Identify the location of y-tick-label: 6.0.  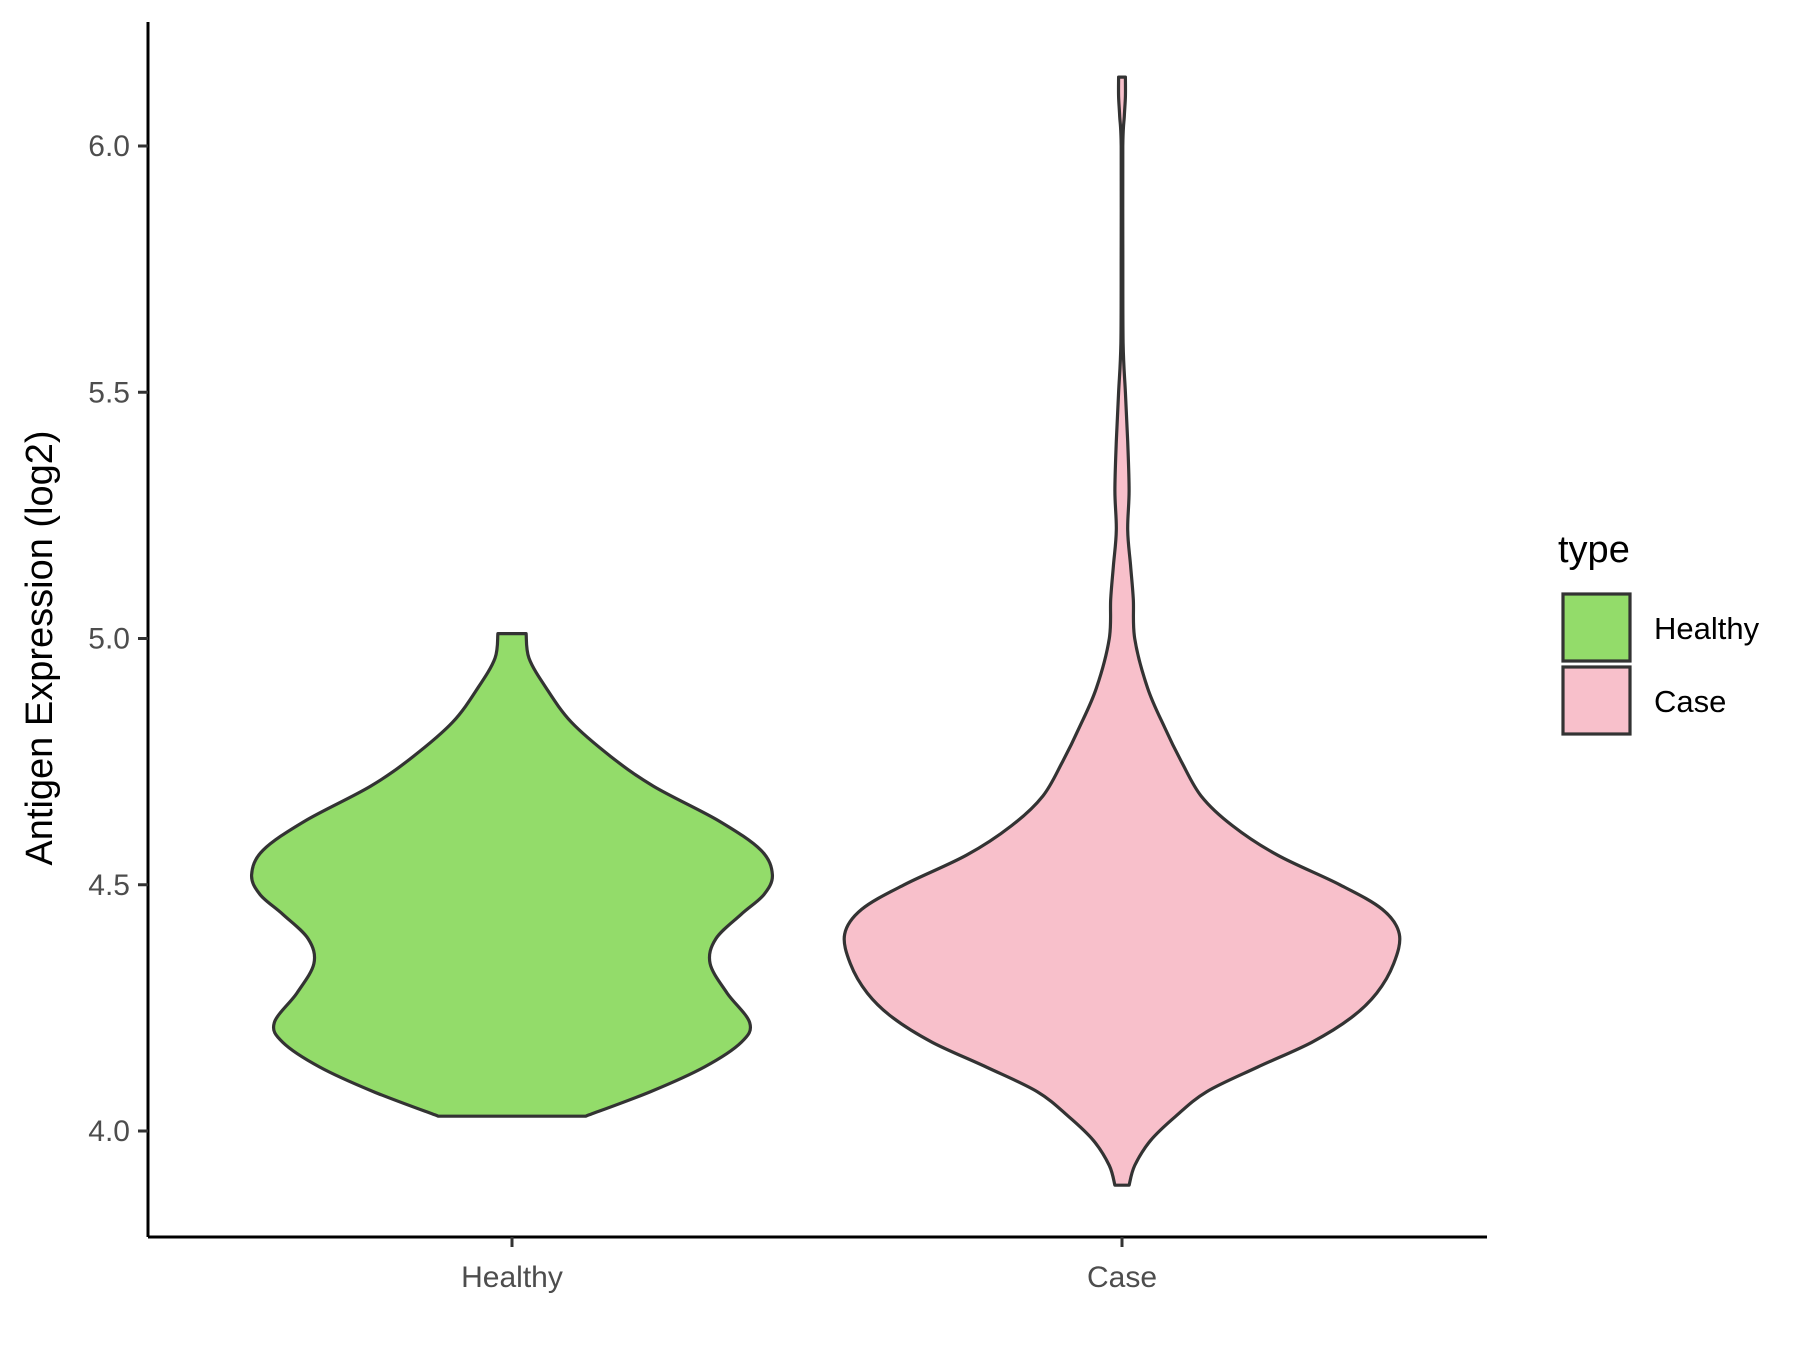
(109, 146).